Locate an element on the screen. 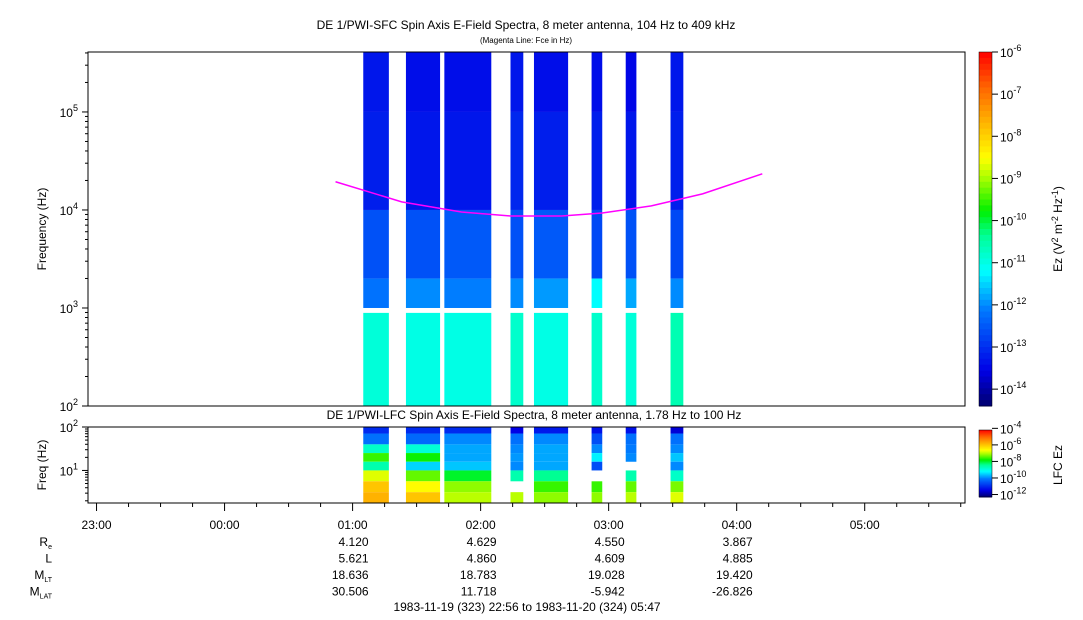 Image resolution: width=1083 pixels, height=620 pixels. time-tick-label: 05:00 is located at coordinates (865, 525).